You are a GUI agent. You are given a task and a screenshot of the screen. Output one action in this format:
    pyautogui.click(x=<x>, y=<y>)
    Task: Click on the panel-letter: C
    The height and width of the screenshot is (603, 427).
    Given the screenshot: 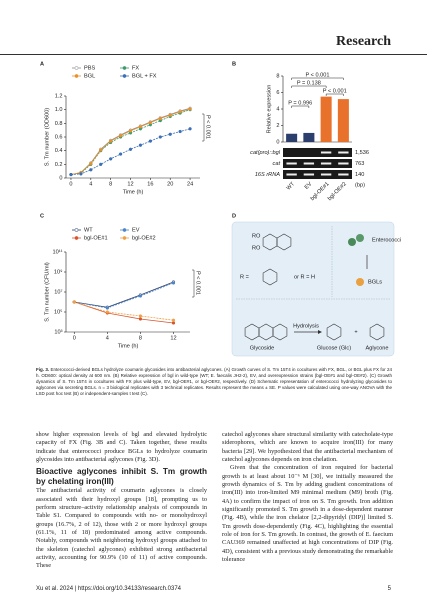 What is the action you would take?
    pyautogui.click(x=42, y=216)
    